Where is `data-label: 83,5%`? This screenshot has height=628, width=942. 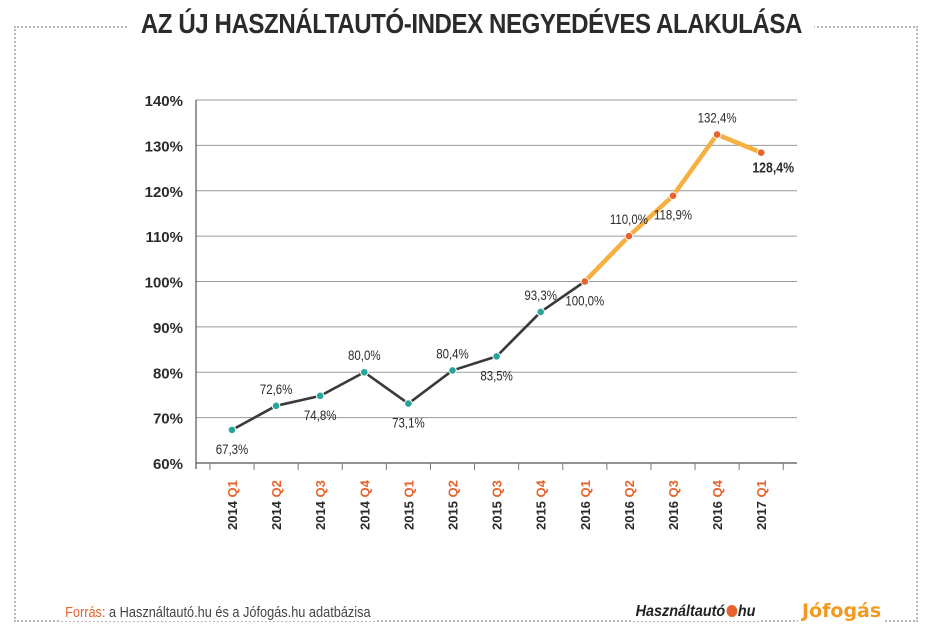 data-label: 83,5% is located at coordinates (496, 375).